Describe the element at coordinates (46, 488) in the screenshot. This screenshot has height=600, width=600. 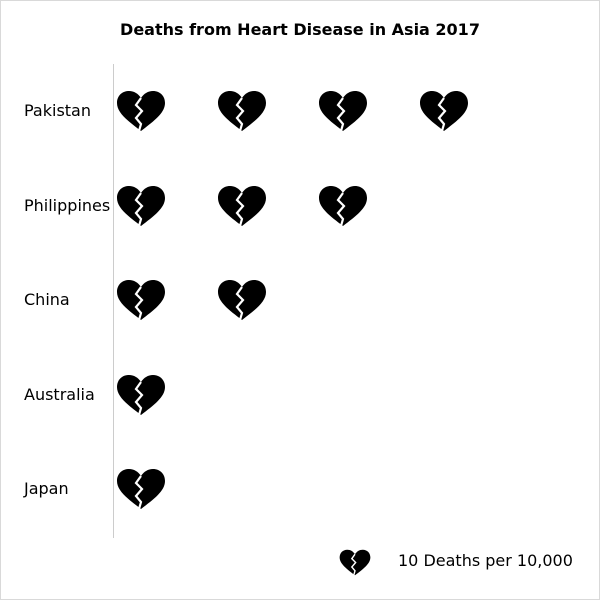
I see `category-label: Japan` at that location.